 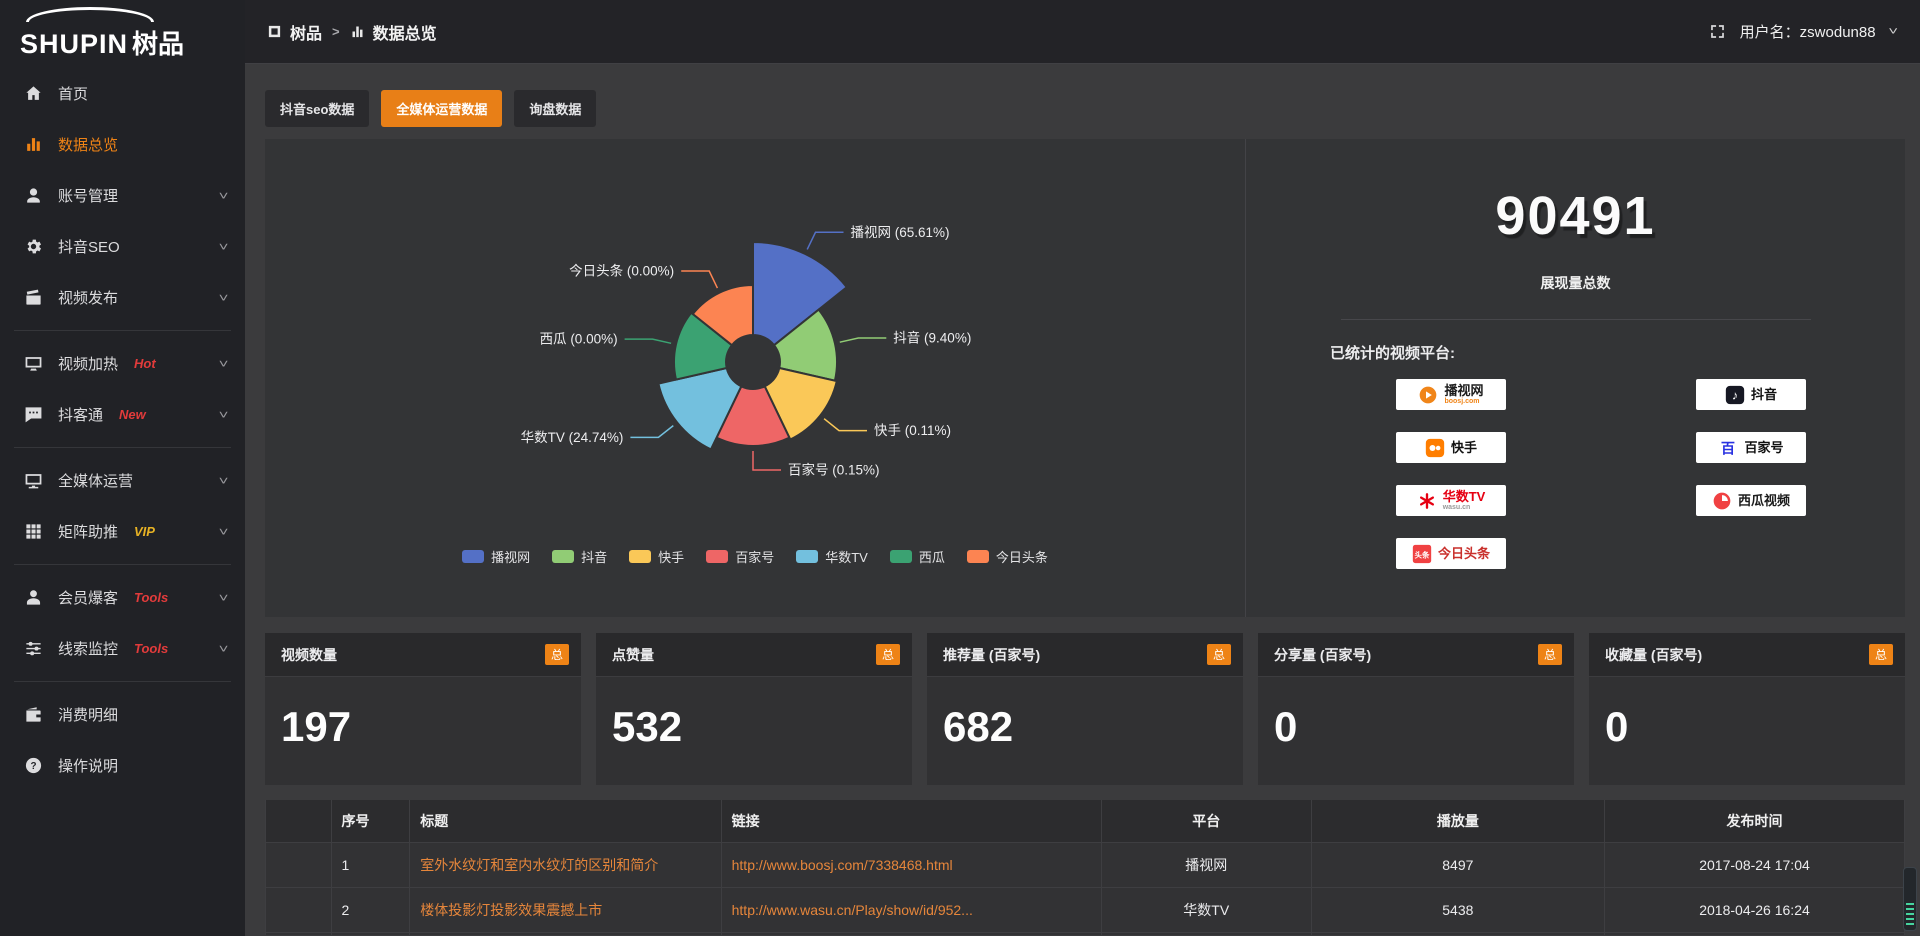 What do you see at coordinates (122, 93) in the screenshot?
I see `sidebar-item-首页: 首页` at bounding box center [122, 93].